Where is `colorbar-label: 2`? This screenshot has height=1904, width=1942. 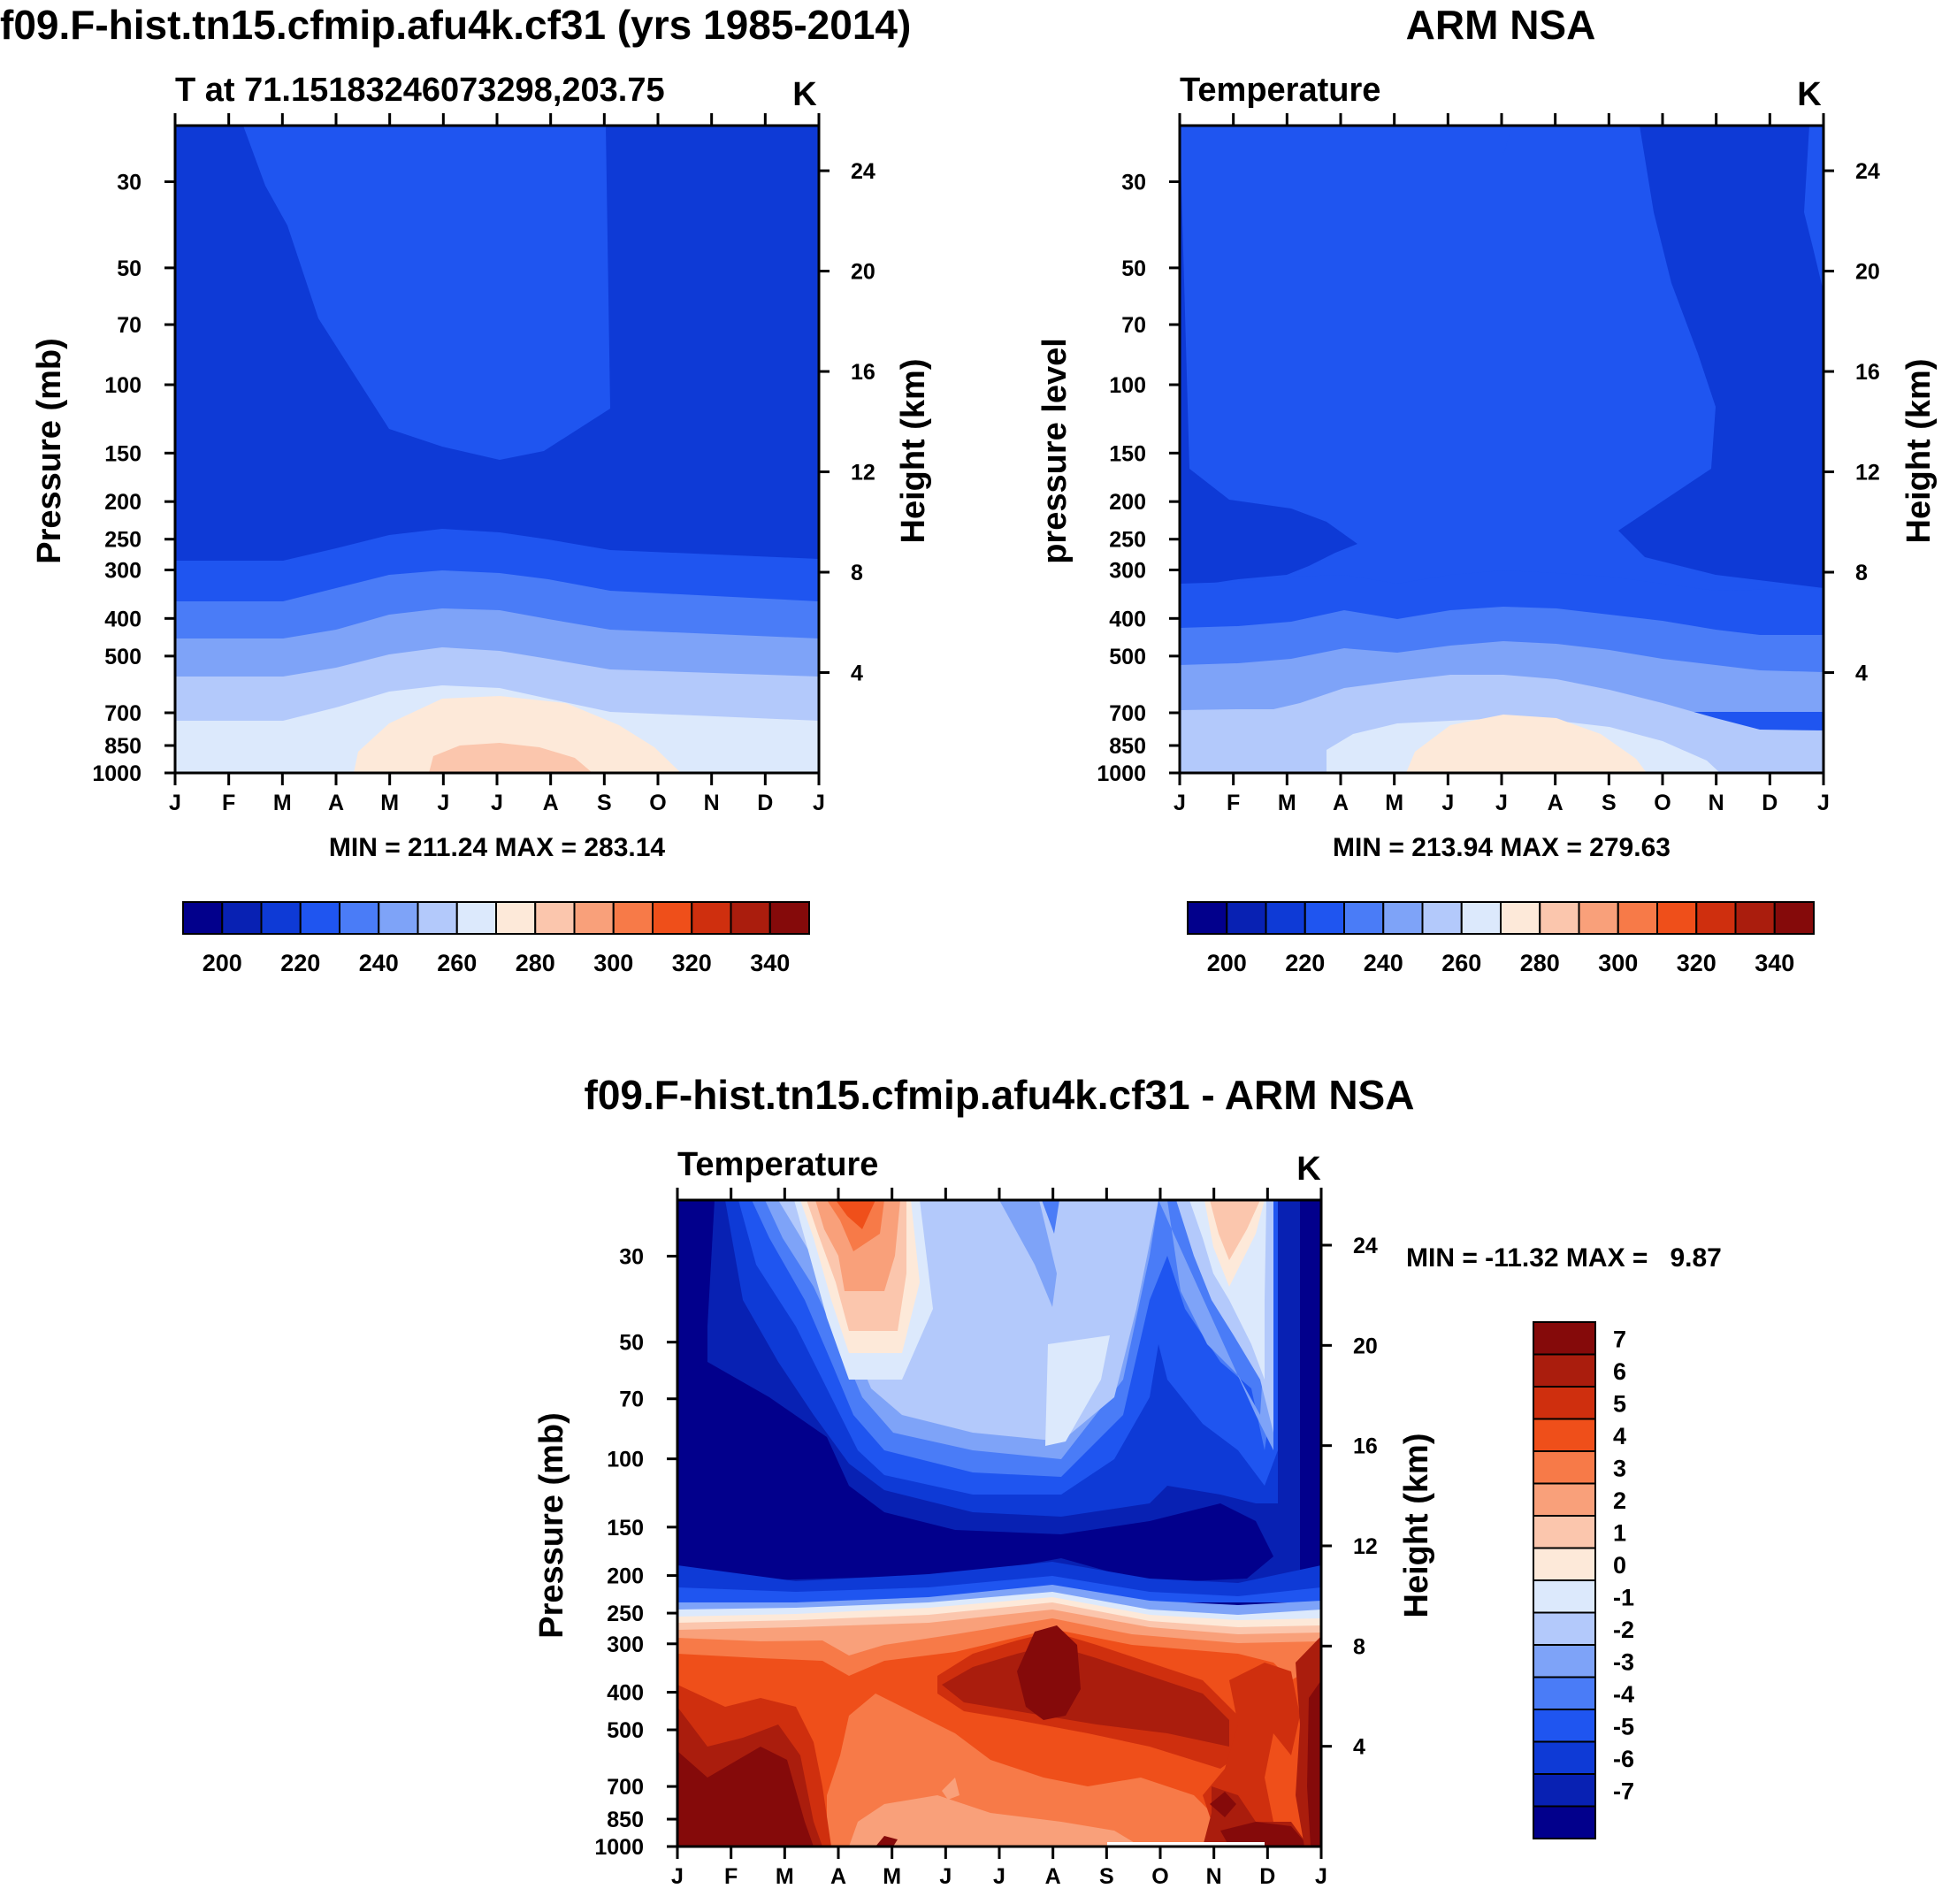 colorbar-label: 2 is located at coordinates (1619, 1500).